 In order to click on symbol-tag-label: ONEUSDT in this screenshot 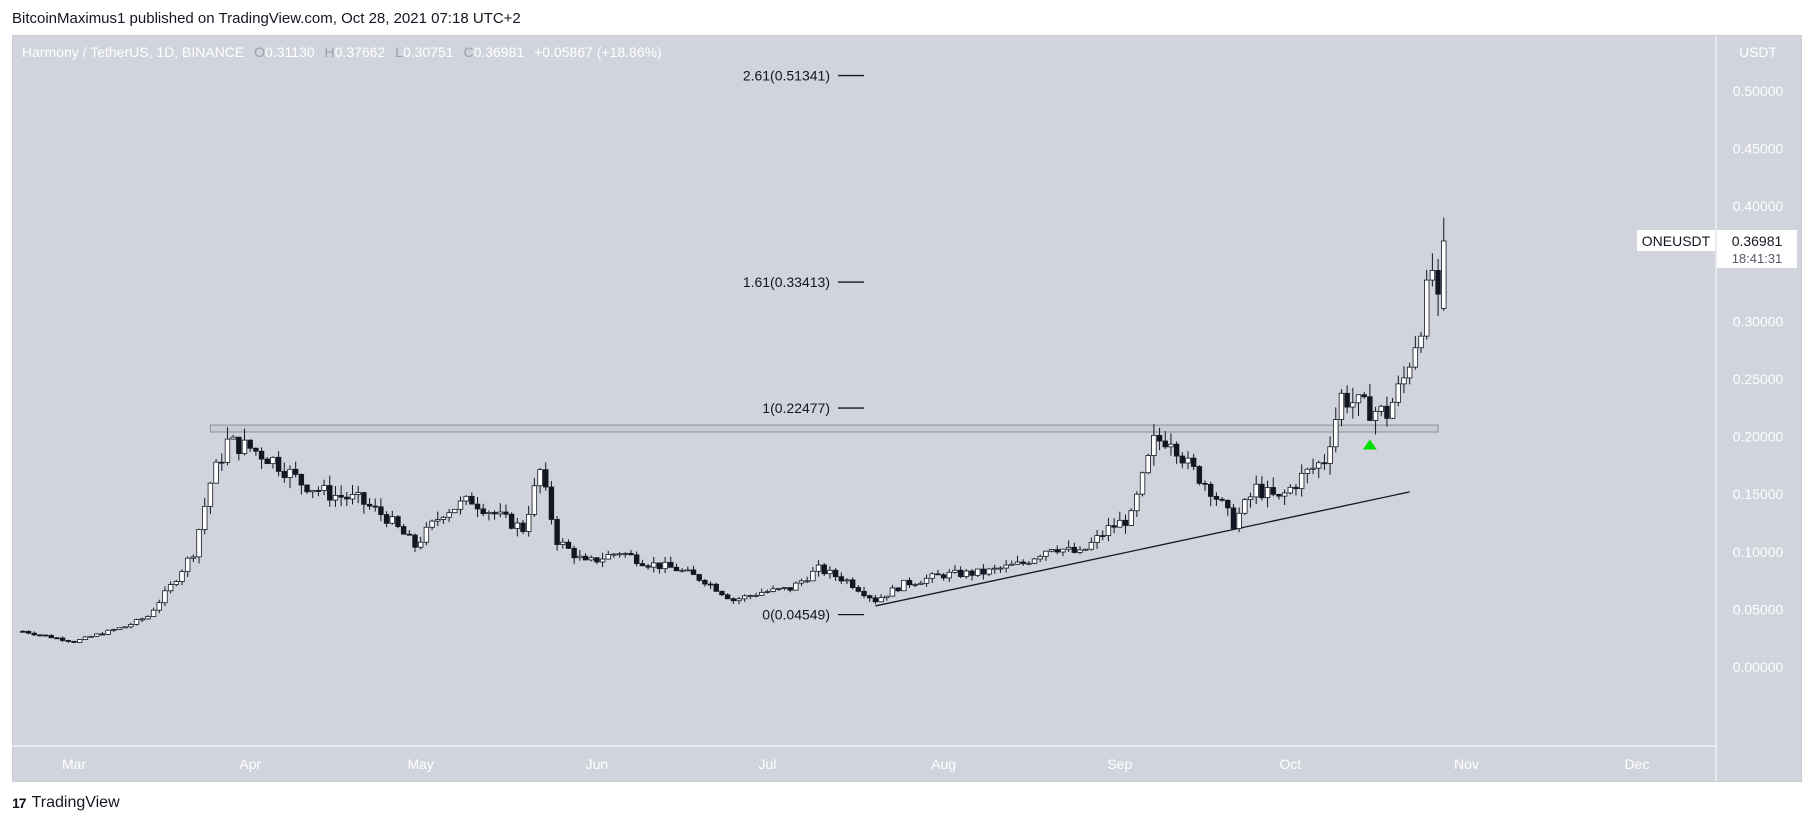, I will do `click(1676, 241)`.